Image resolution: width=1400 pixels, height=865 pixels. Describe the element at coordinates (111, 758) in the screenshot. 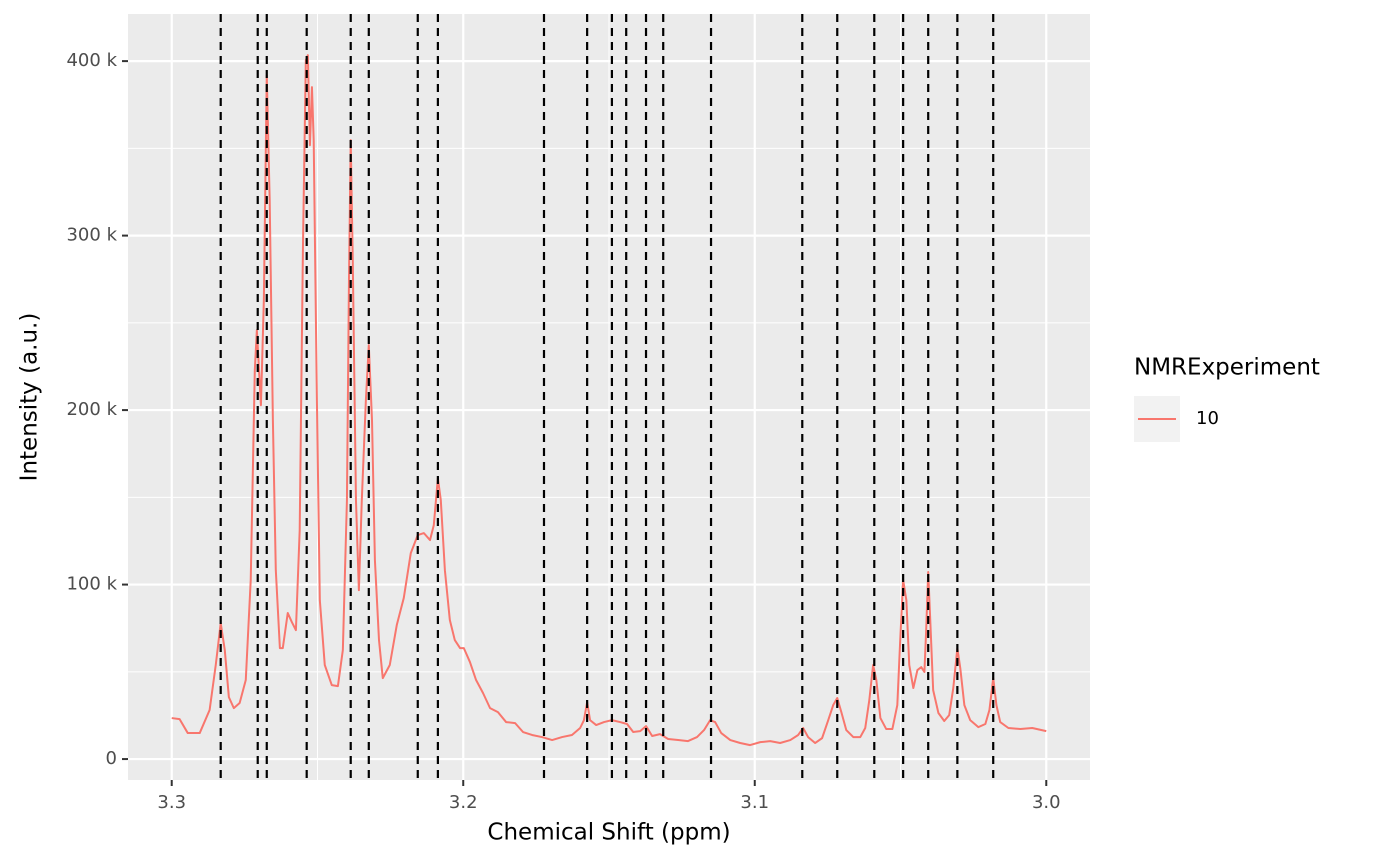

I see `y-tick-label: 0` at that location.